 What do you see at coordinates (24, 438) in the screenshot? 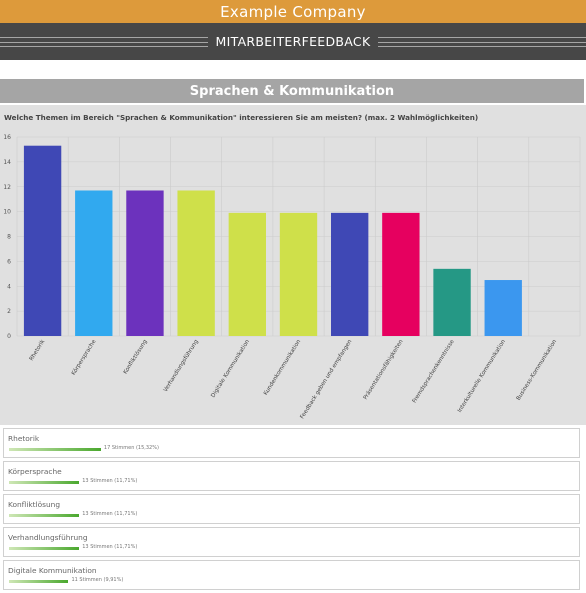
I see `result-label: Rhetorik` at bounding box center [24, 438].